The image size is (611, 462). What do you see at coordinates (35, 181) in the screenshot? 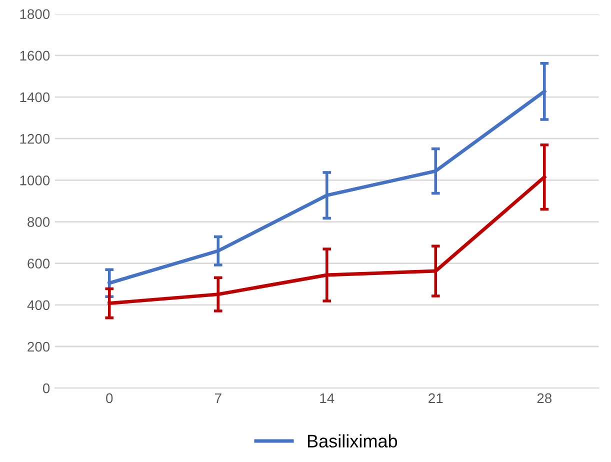
I see `y-tick-label: 1000` at bounding box center [35, 181].